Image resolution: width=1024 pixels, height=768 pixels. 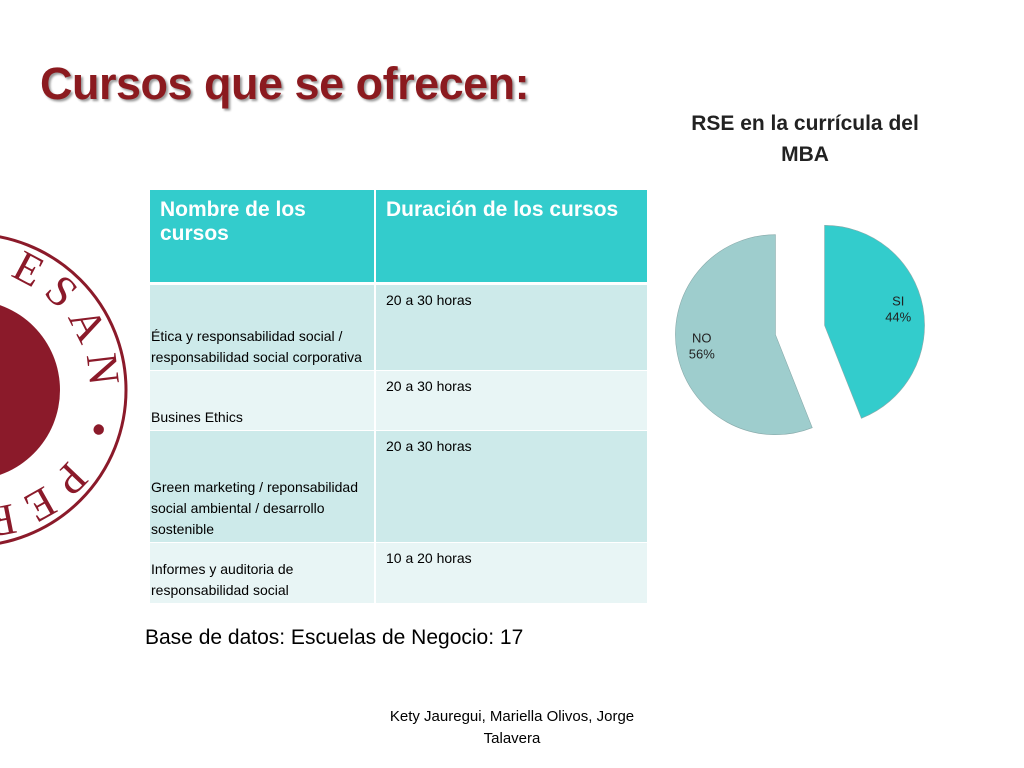 I want to click on header-cell: Nombre de los cursos, so click(x=263, y=237).